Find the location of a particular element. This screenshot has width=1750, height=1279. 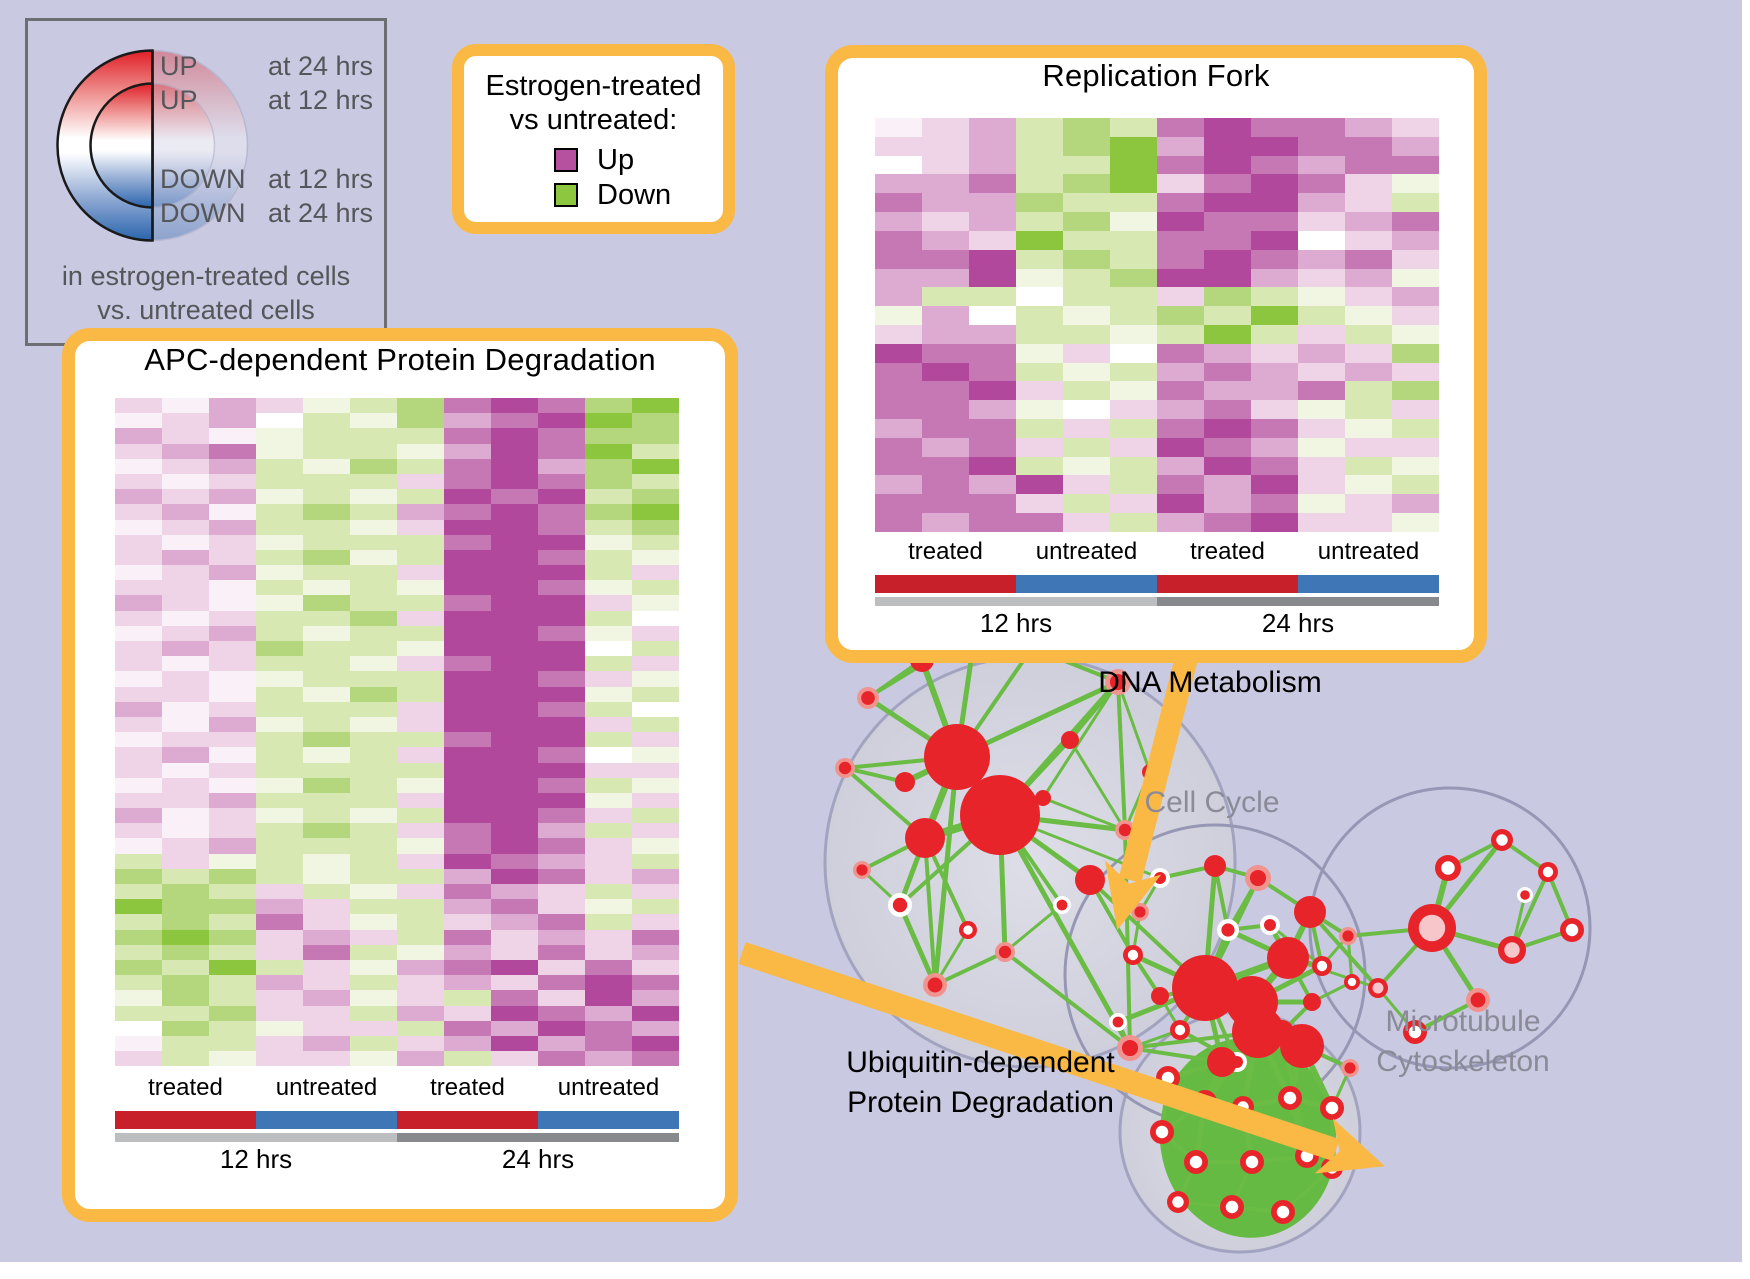

estrogen-legend-title-line2: vs untreated: is located at coordinates (593, 120).